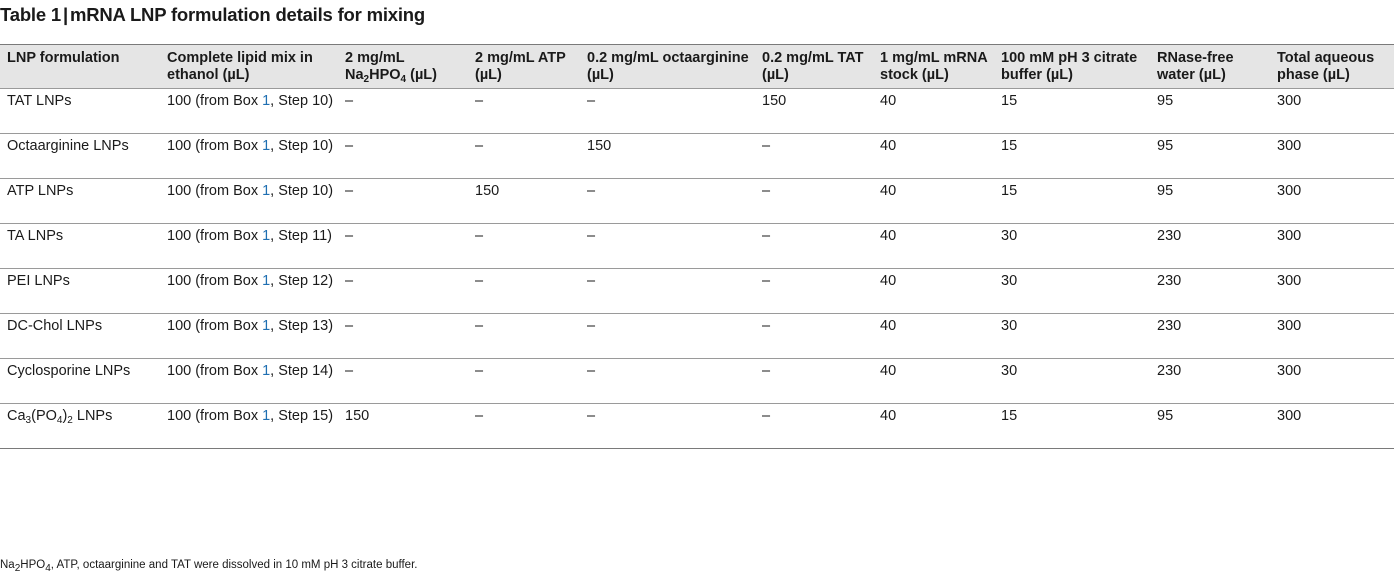 The image size is (1394, 579). What do you see at coordinates (667, 66) in the screenshot?
I see `col-header-octaarginine: 0.2 mg/mL octaarginine (µL)` at bounding box center [667, 66].